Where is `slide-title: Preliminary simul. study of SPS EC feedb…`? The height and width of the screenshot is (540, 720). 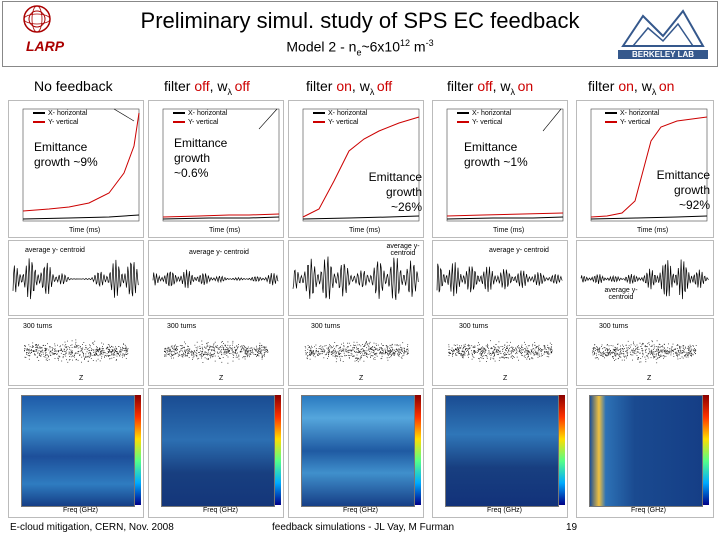 slide-title: Preliminary simul. study of SPS EC feedb… is located at coordinates (360, 20).